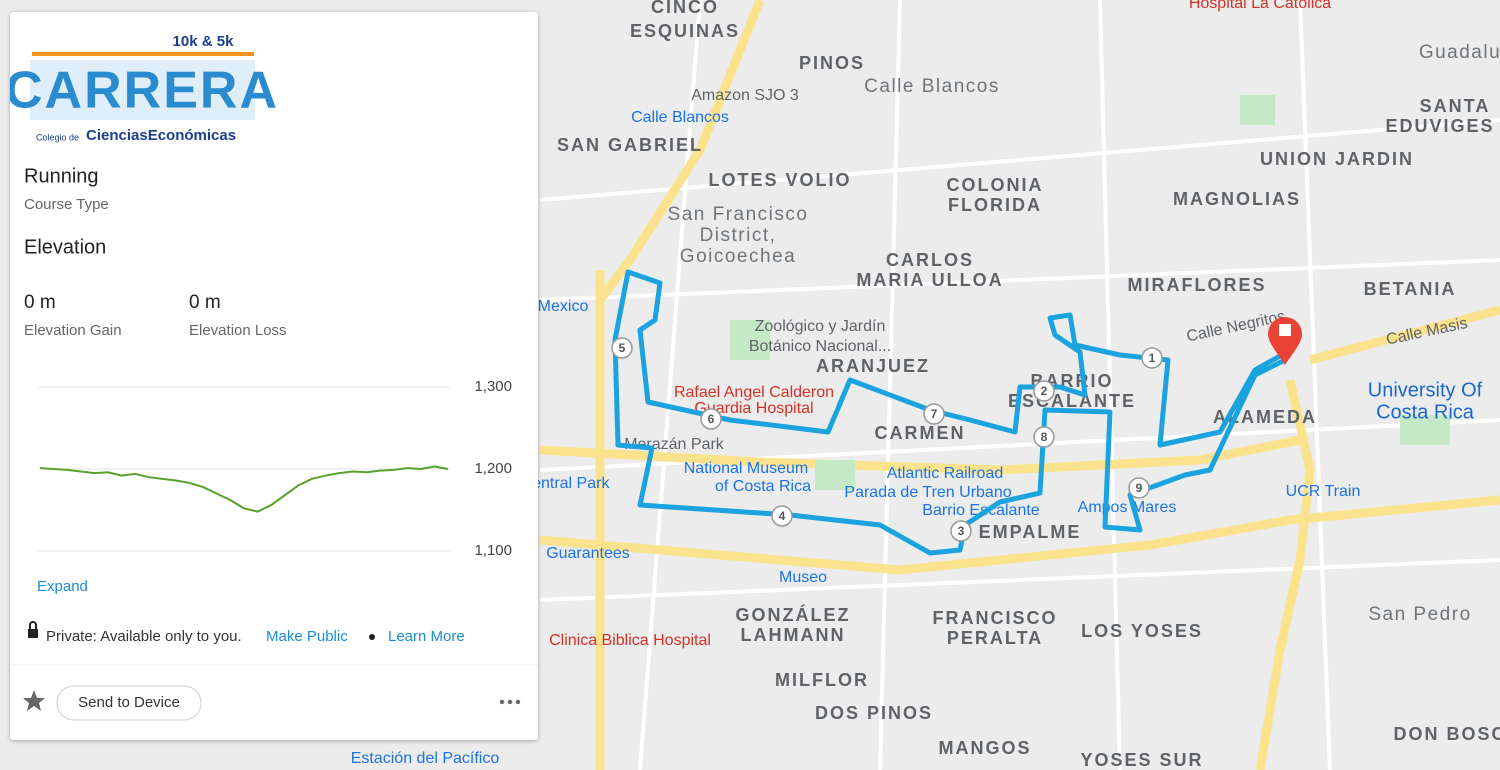 The image size is (1500, 770). Describe the element at coordinates (493, 468) in the screenshot. I see `y-tick-label: 1,200` at that location.